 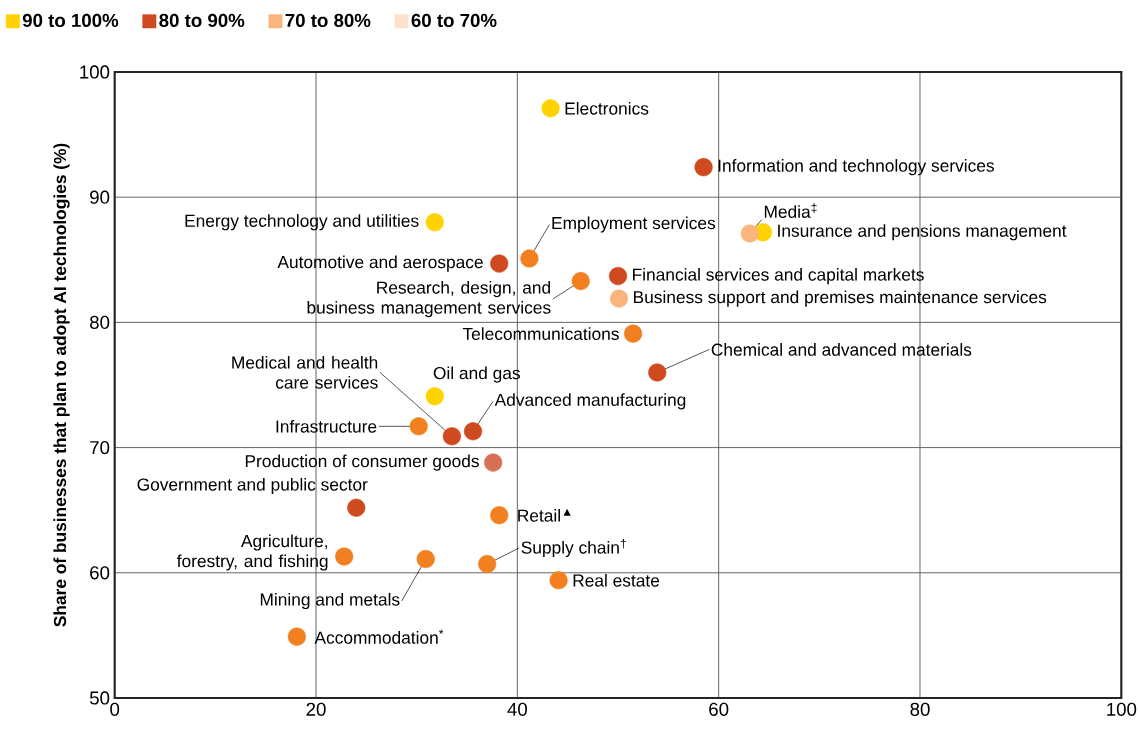 What do you see at coordinates (70, 20) in the screenshot?
I see `legend-label: 90 to 100%` at bounding box center [70, 20].